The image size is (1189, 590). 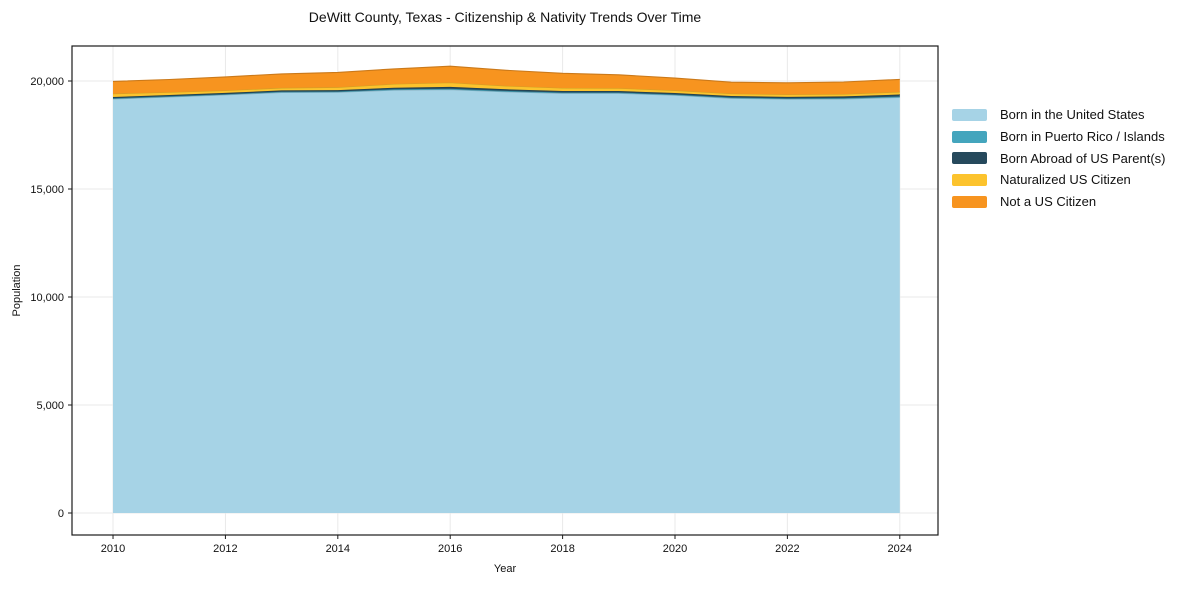 What do you see at coordinates (225, 549) in the screenshot?
I see `x-tick-label: 2012` at bounding box center [225, 549].